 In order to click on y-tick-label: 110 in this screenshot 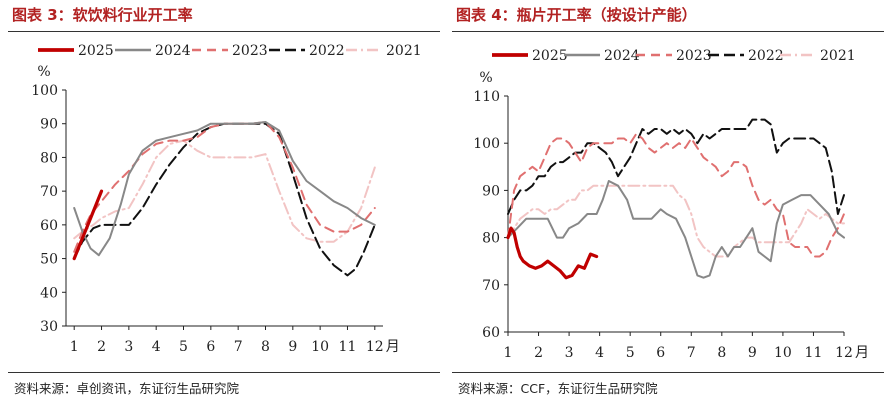, I will do `click(486, 97)`.